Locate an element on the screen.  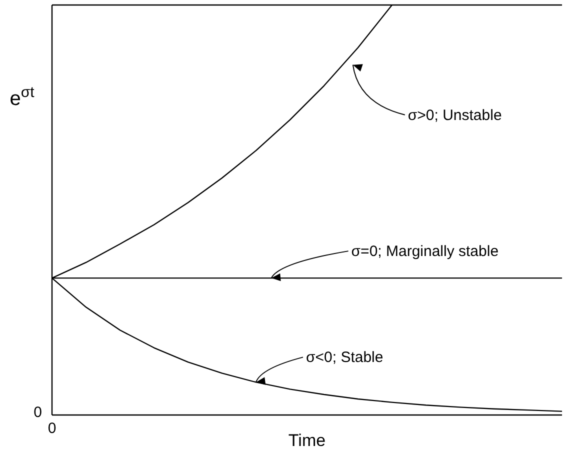
annotation: σ=0; Marginally stable is located at coordinates (425, 251).